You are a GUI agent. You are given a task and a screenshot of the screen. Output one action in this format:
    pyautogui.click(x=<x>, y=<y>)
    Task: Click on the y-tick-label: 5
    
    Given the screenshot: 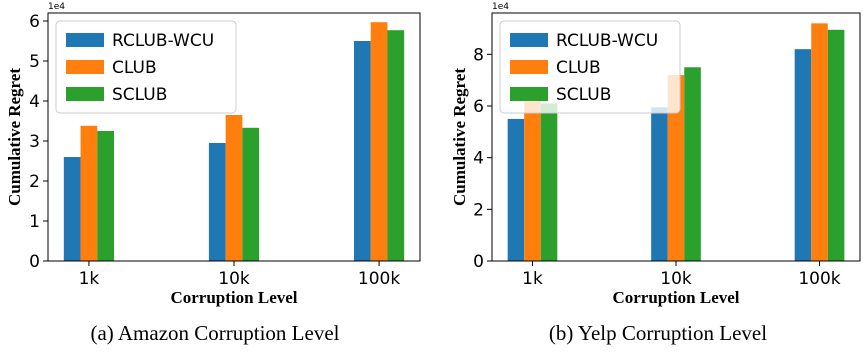 What is the action you would take?
    pyautogui.click(x=34, y=62)
    